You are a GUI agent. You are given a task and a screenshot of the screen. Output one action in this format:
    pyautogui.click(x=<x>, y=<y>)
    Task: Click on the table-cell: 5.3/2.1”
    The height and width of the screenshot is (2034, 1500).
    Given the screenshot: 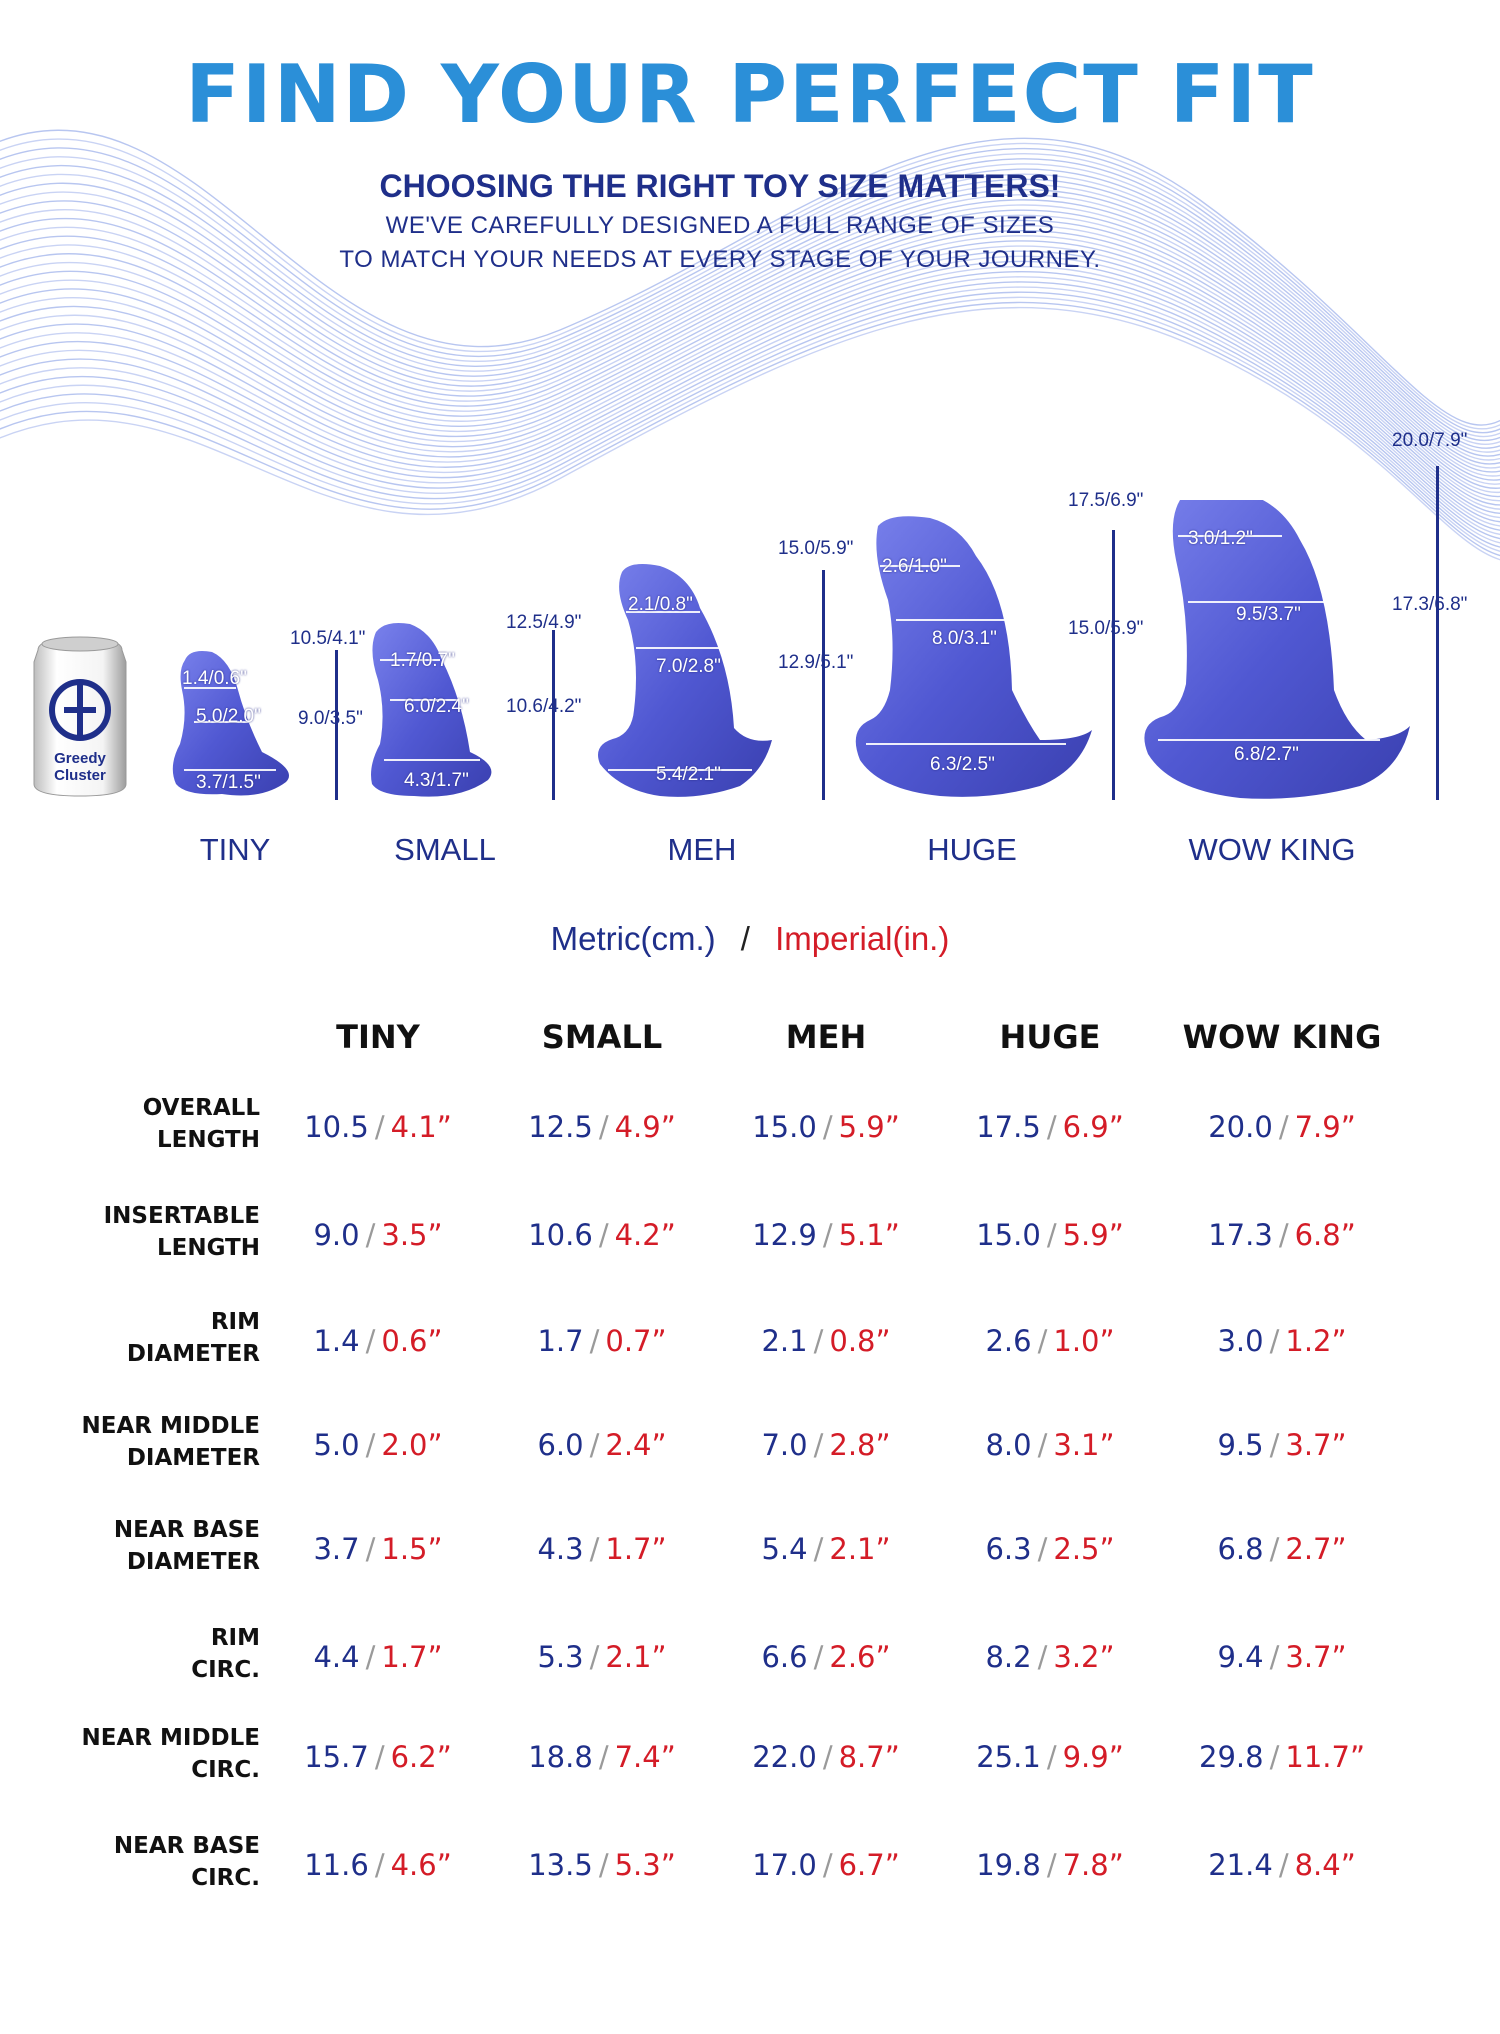 What is the action you would take?
    pyautogui.click(x=602, y=1657)
    